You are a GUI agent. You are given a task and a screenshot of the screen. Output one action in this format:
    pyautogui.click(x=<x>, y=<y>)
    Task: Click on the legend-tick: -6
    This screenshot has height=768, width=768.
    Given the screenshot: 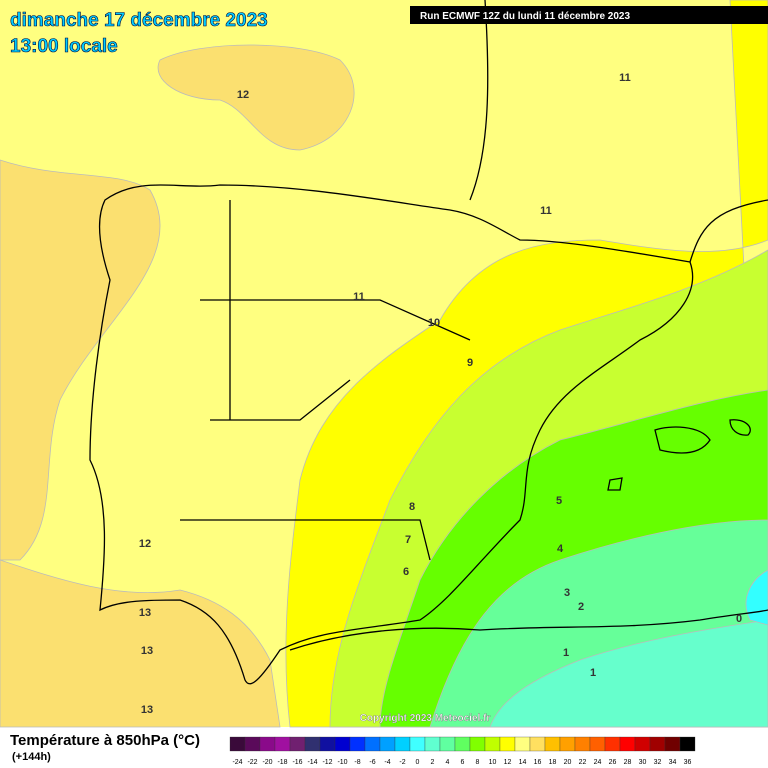 What is the action you would take?
    pyautogui.click(x=372, y=762)
    